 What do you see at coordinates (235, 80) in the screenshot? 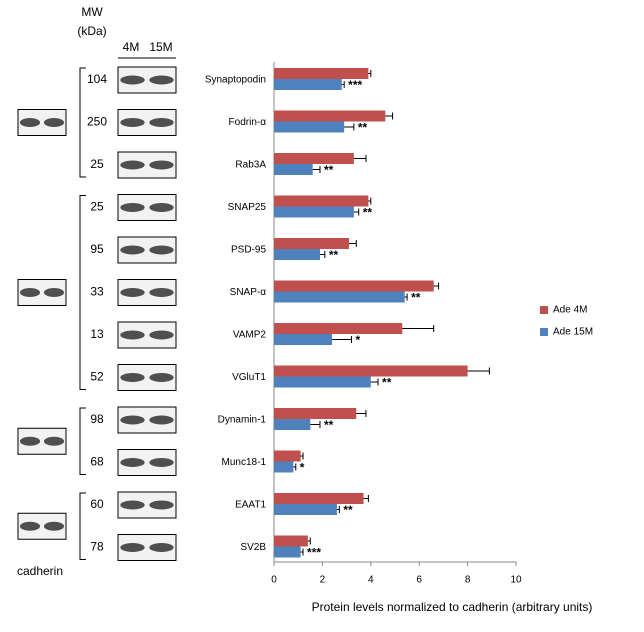
I see `category-label: Synaptopodin` at bounding box center [235, 80].